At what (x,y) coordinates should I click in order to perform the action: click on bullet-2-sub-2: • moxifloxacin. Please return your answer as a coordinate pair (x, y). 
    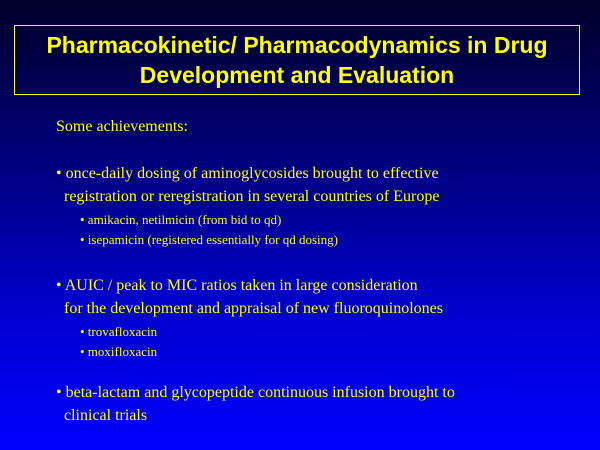
    Looking at the image, I should click on (119, 351).